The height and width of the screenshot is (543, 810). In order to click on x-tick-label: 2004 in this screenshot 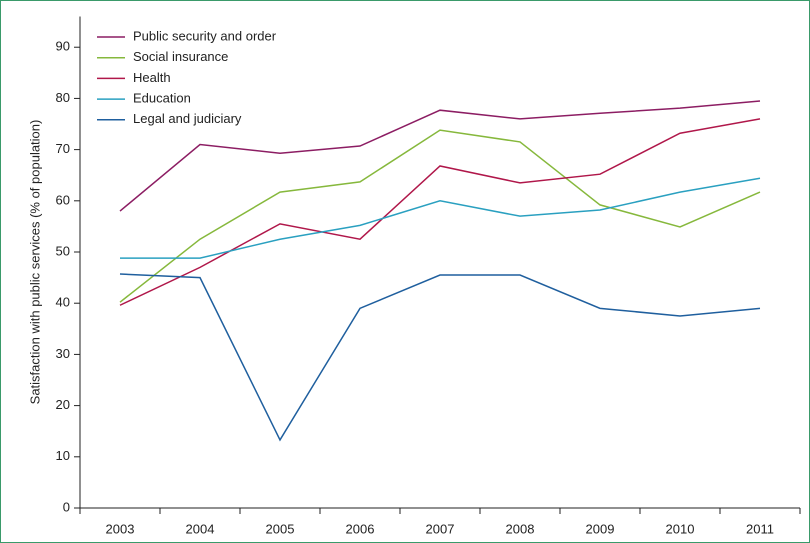, I will do `click(200, 528)`.